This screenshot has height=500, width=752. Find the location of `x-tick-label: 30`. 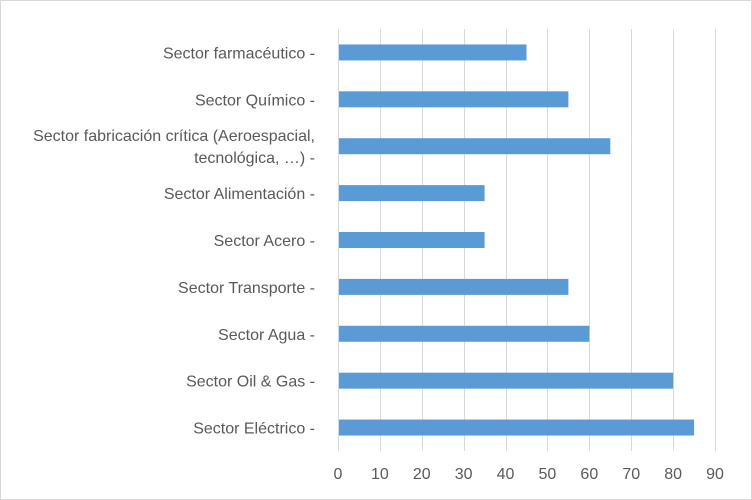

x-tick-label: 30 is located at coordinates (464, 474).